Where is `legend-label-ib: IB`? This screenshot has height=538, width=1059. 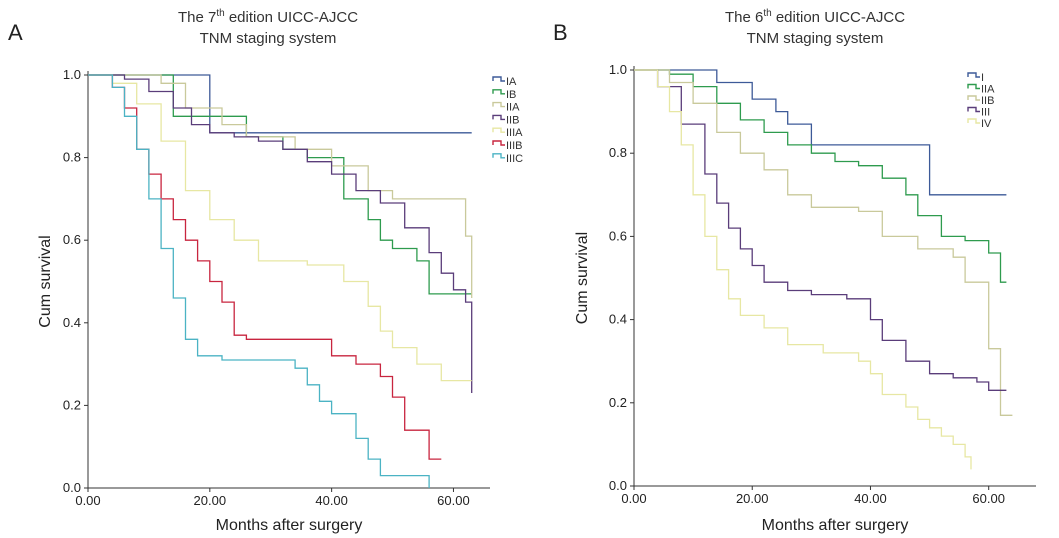
legend-label-ib: IB is located at coordinates (511, 95).